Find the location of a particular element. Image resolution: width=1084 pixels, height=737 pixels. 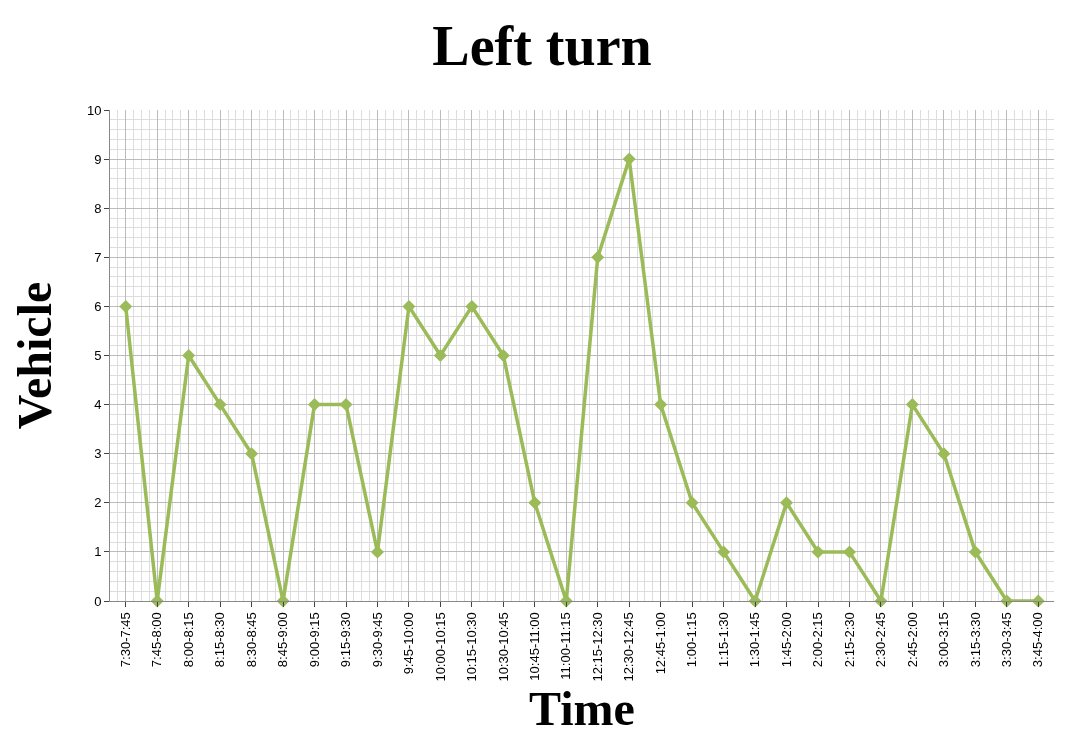

x-tick-label: 8:00-8:15 is located at coordinates (188, 640).